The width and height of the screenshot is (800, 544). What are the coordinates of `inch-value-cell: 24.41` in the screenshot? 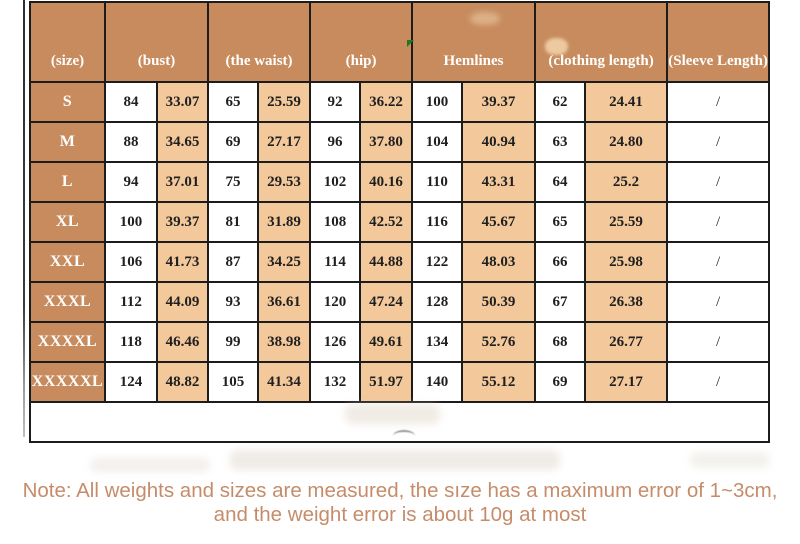 It's located at (626, 102).